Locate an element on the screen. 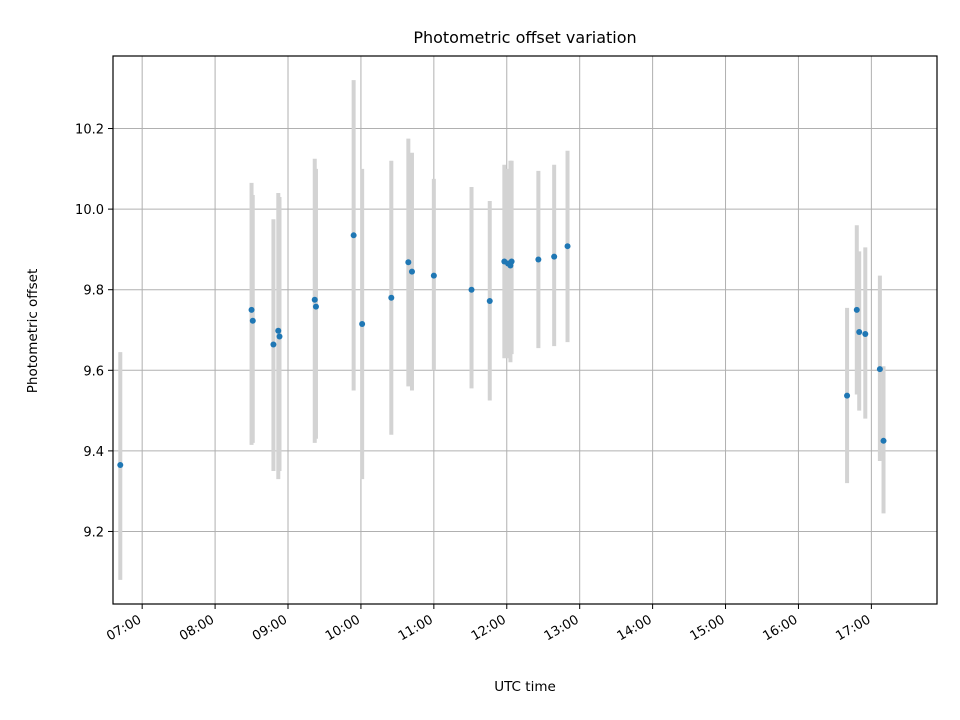 Image resolution: width=960 pixels, height=720 pixels. y-tick-label: 9.6 is located at coordinates (93, 371).